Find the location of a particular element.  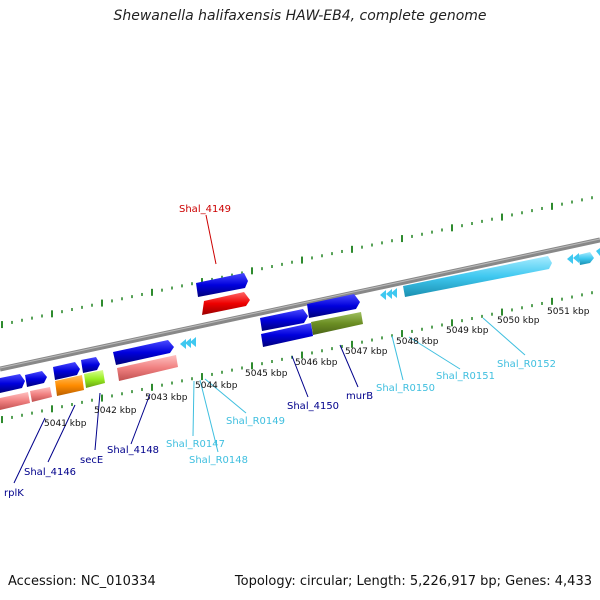

rna-arrowheads is located at coordinates (390, 298).